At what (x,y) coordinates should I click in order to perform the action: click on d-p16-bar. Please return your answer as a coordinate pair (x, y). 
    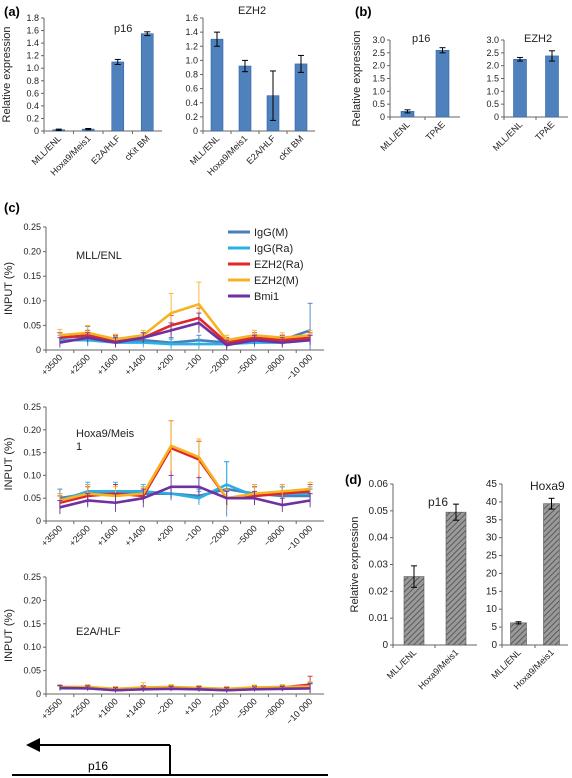
    Looking at the image, I should click on (456, 578).